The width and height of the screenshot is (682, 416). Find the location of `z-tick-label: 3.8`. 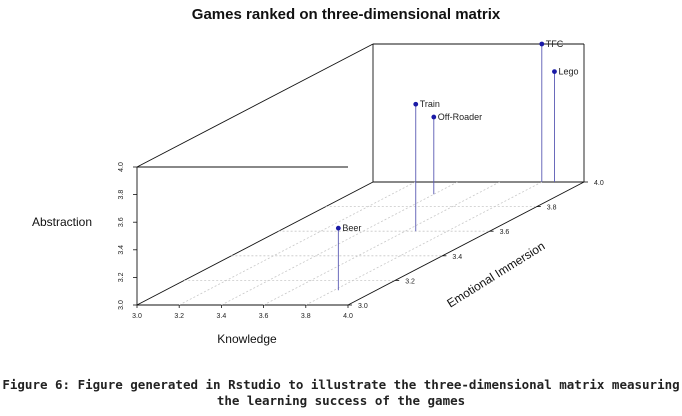

z-tick-label: 3.8 is located at coordinates (121, 195).